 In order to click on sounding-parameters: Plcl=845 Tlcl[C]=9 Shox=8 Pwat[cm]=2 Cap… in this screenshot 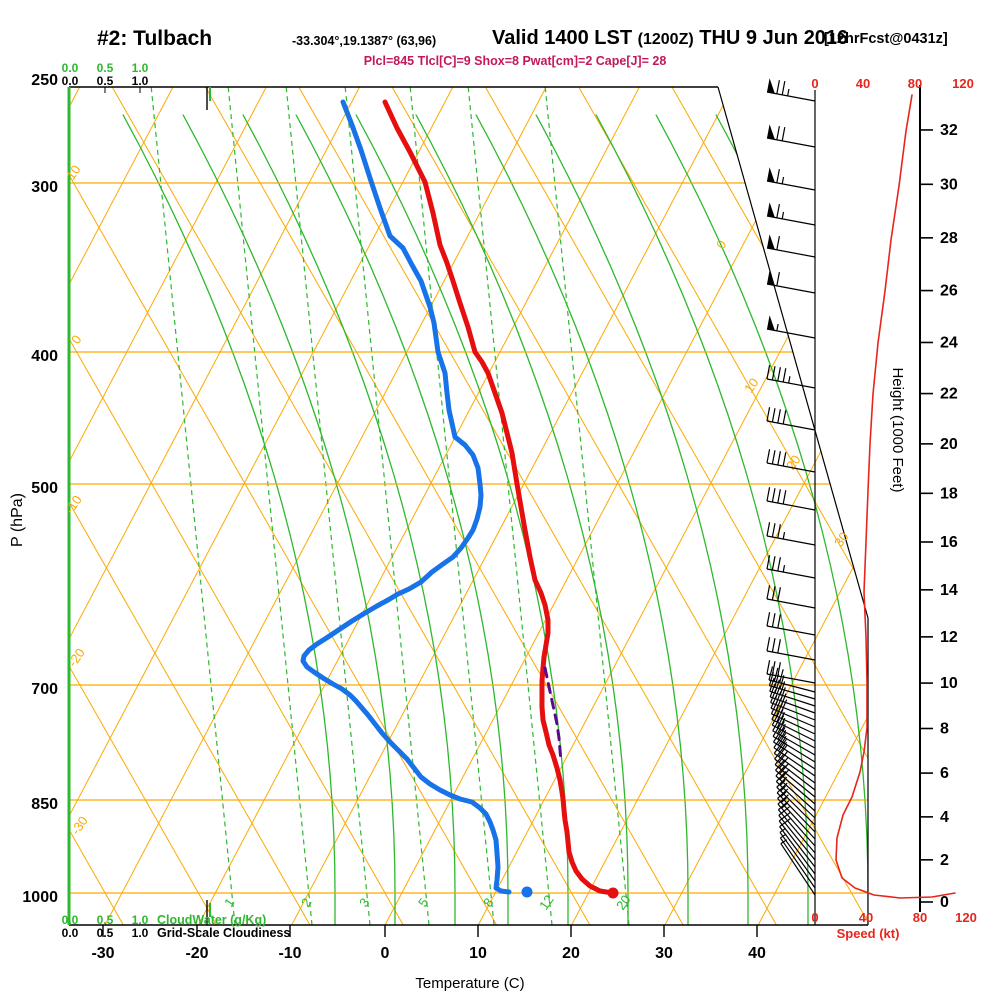, I will do `click(515, 61)`.